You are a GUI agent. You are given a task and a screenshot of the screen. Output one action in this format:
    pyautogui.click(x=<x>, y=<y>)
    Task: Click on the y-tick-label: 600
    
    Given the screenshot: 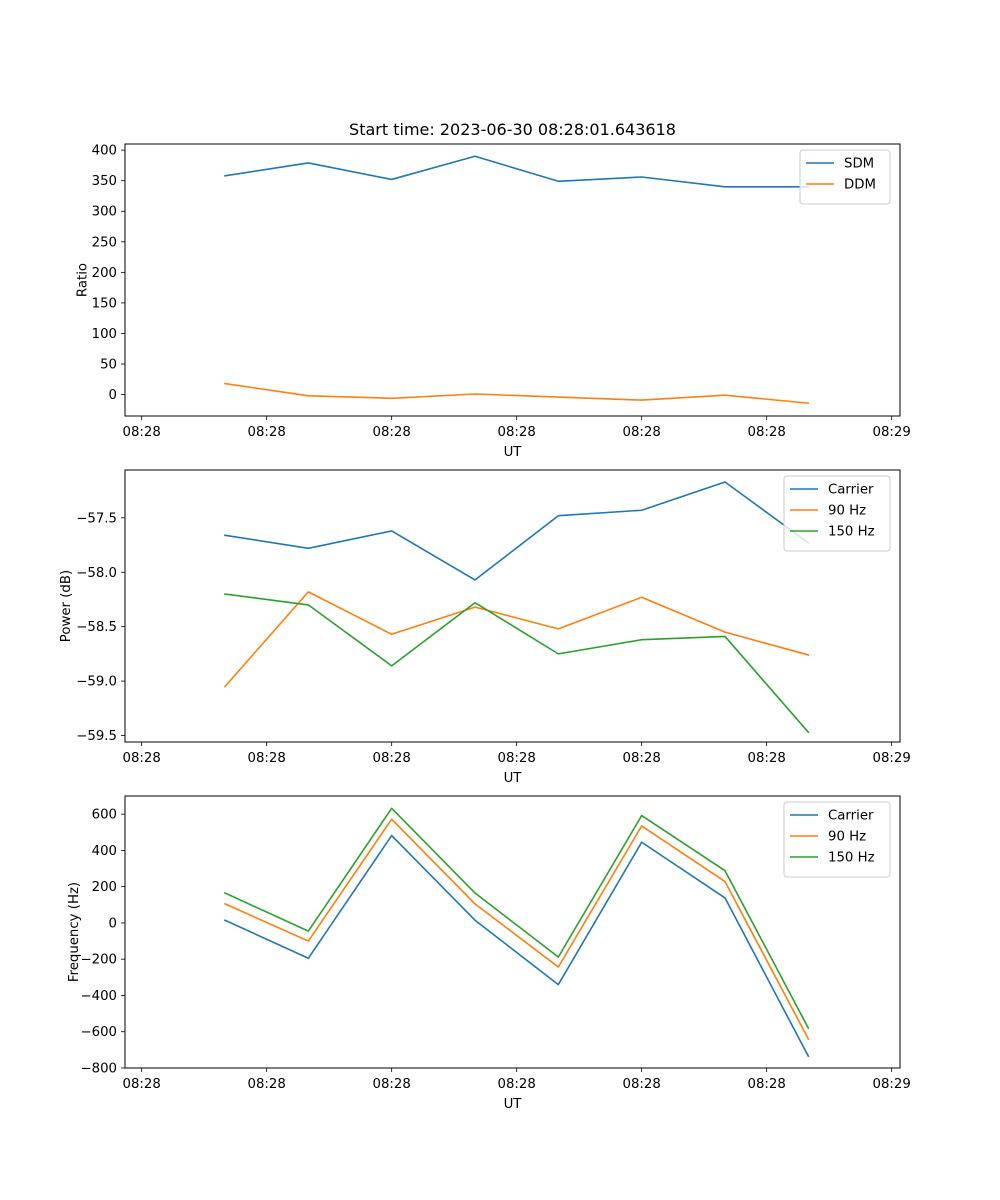 What is the action you would take?
    pyautogui.click(x=104, y=815)
    